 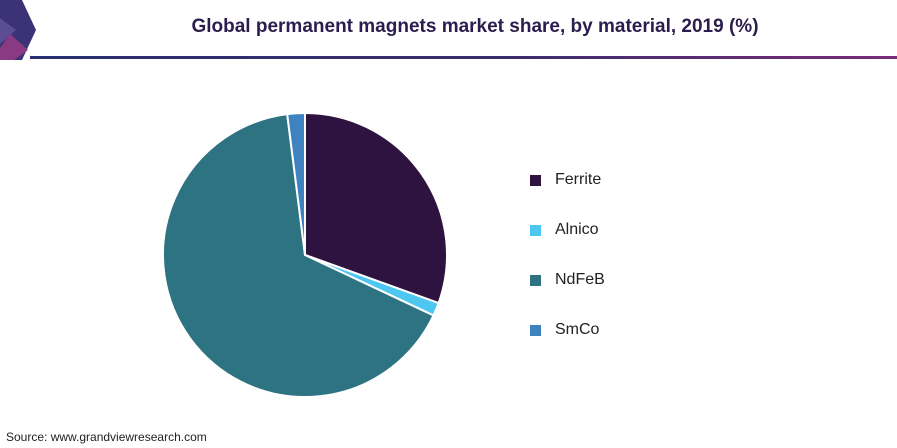 What do you see at coordinates (18, 30) in the screenshot?
I see `brand-logo-icon` at bounding box center [18, 30].